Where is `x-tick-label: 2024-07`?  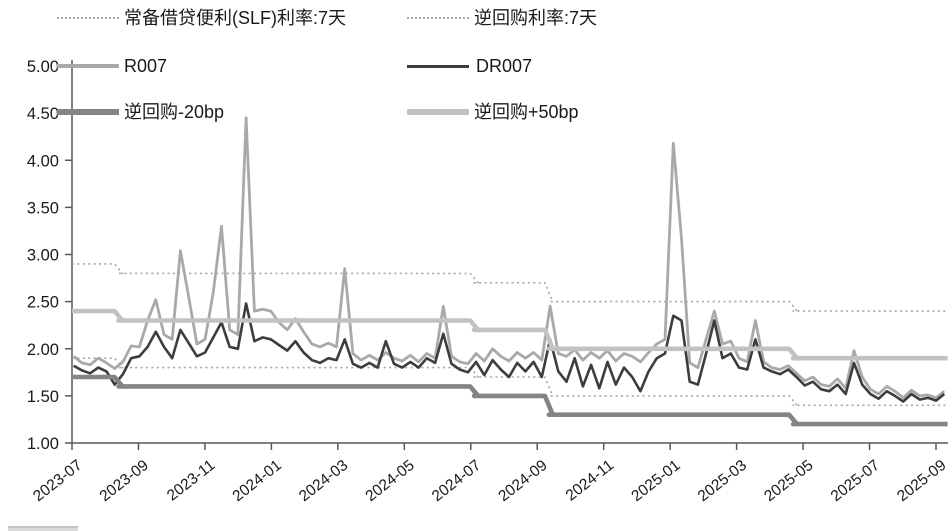
x-tick-label: 2024-07 is located at coordinates (456, 481).